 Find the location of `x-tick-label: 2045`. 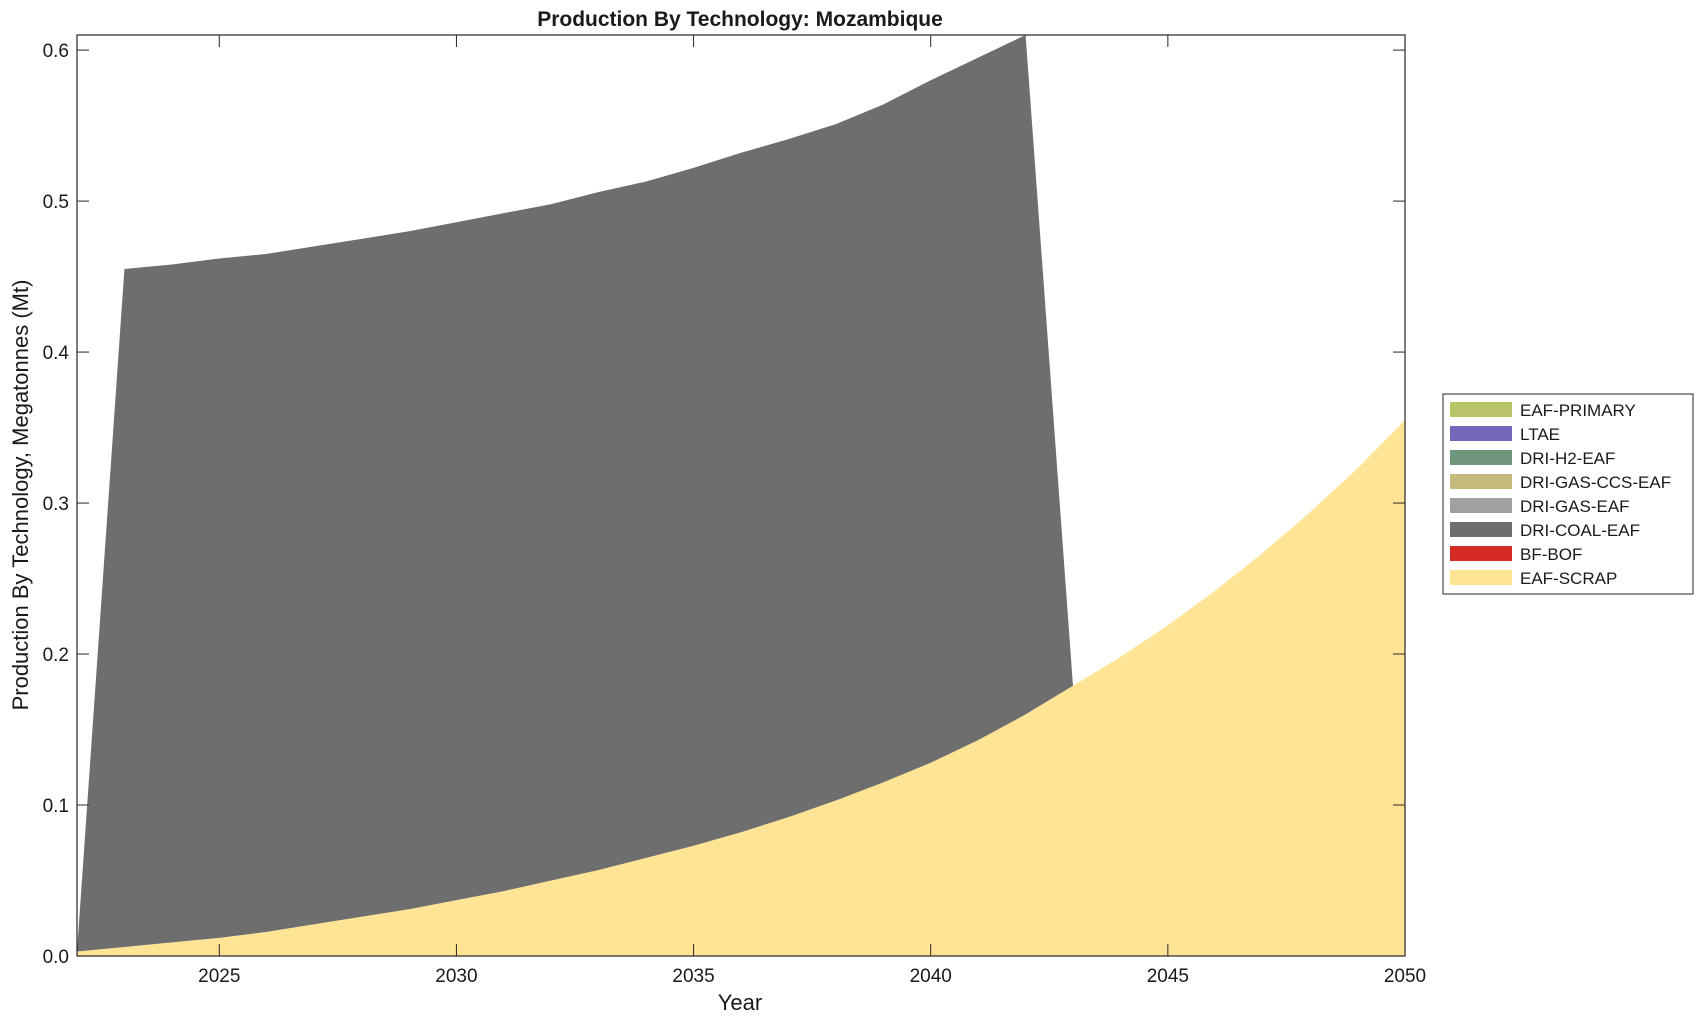

x-tick-label: 2045 is located at coordinates (1168, 976).